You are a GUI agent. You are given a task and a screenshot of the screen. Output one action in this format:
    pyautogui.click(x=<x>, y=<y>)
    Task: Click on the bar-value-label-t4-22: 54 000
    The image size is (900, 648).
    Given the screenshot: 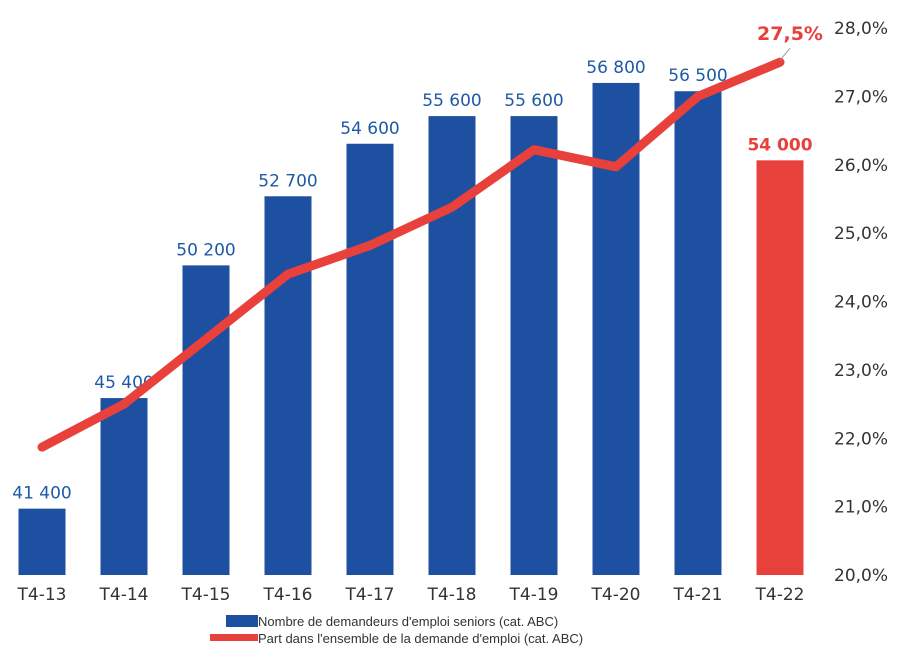 What is the action you would take?
    pyautogui.click(x=779, y=145)
    